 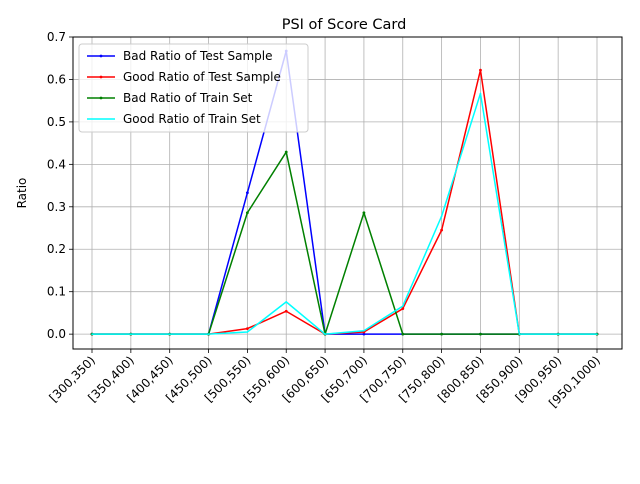 I want to click on y-tick-label: 0.3, so click(x=56, y=207).